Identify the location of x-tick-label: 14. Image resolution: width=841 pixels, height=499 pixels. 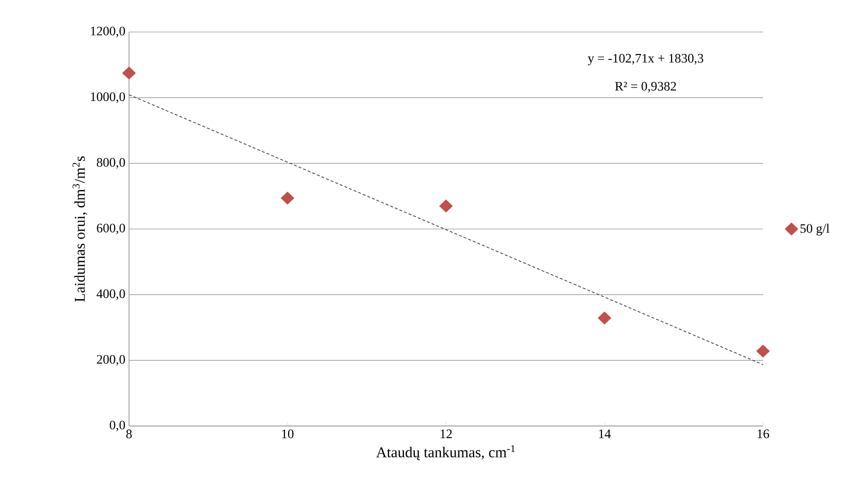
(605, 434).